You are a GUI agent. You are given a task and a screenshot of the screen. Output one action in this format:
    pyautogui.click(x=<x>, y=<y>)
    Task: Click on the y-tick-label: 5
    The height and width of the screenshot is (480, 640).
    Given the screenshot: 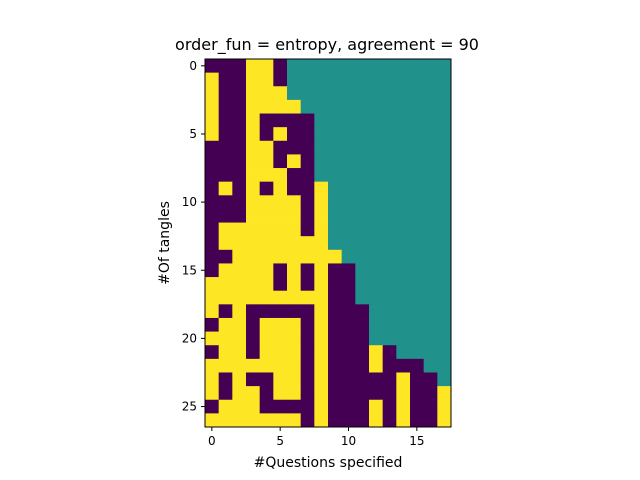 What is the action you would take?
    pyautogui.click(x=193, y=134)
    